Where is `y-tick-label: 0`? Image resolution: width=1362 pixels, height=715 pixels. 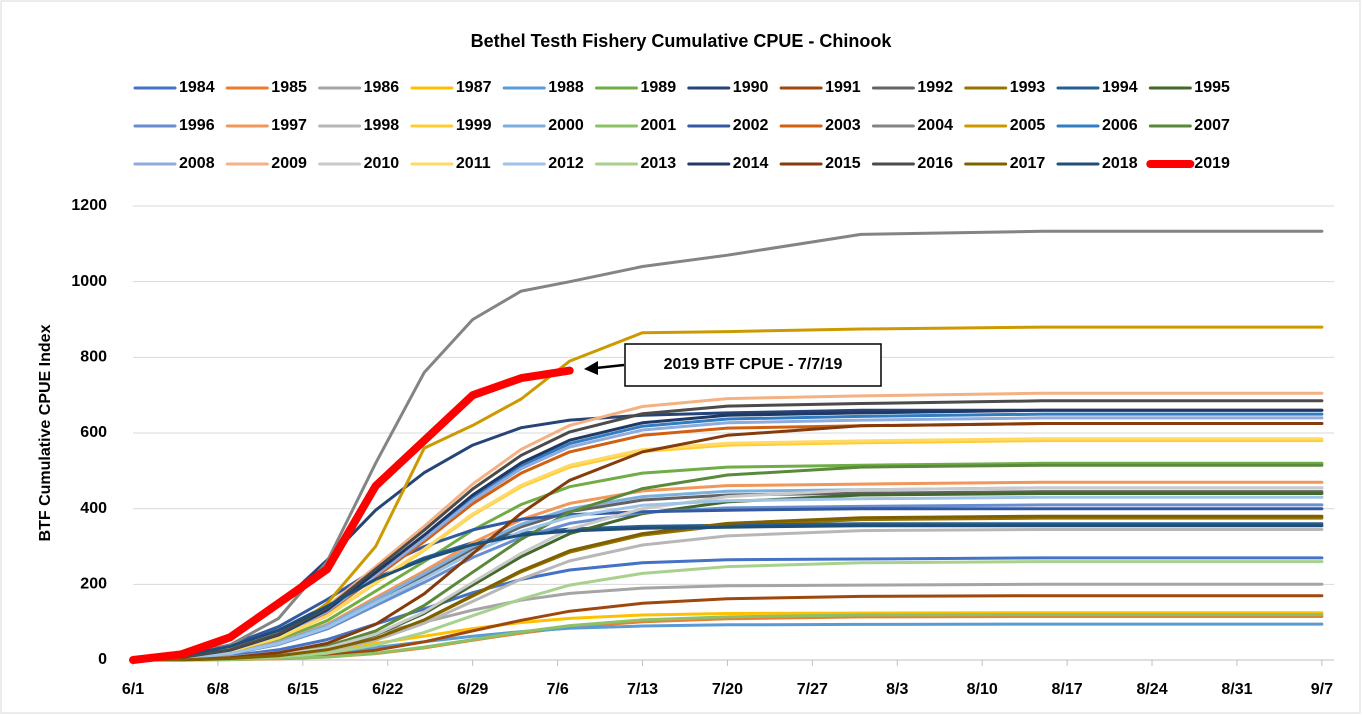 y-tick-label: 0 is located at coordinates (102, 659).